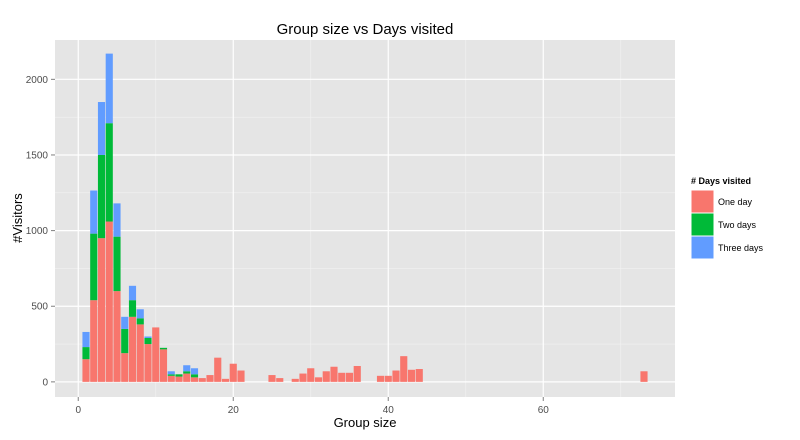 This screenshot has height=440, width=800. What do you see at coordinates (365, 29) in the screenshot?
I see `chart-title: Group size vs Days visited` at bounding box center [365, 29].